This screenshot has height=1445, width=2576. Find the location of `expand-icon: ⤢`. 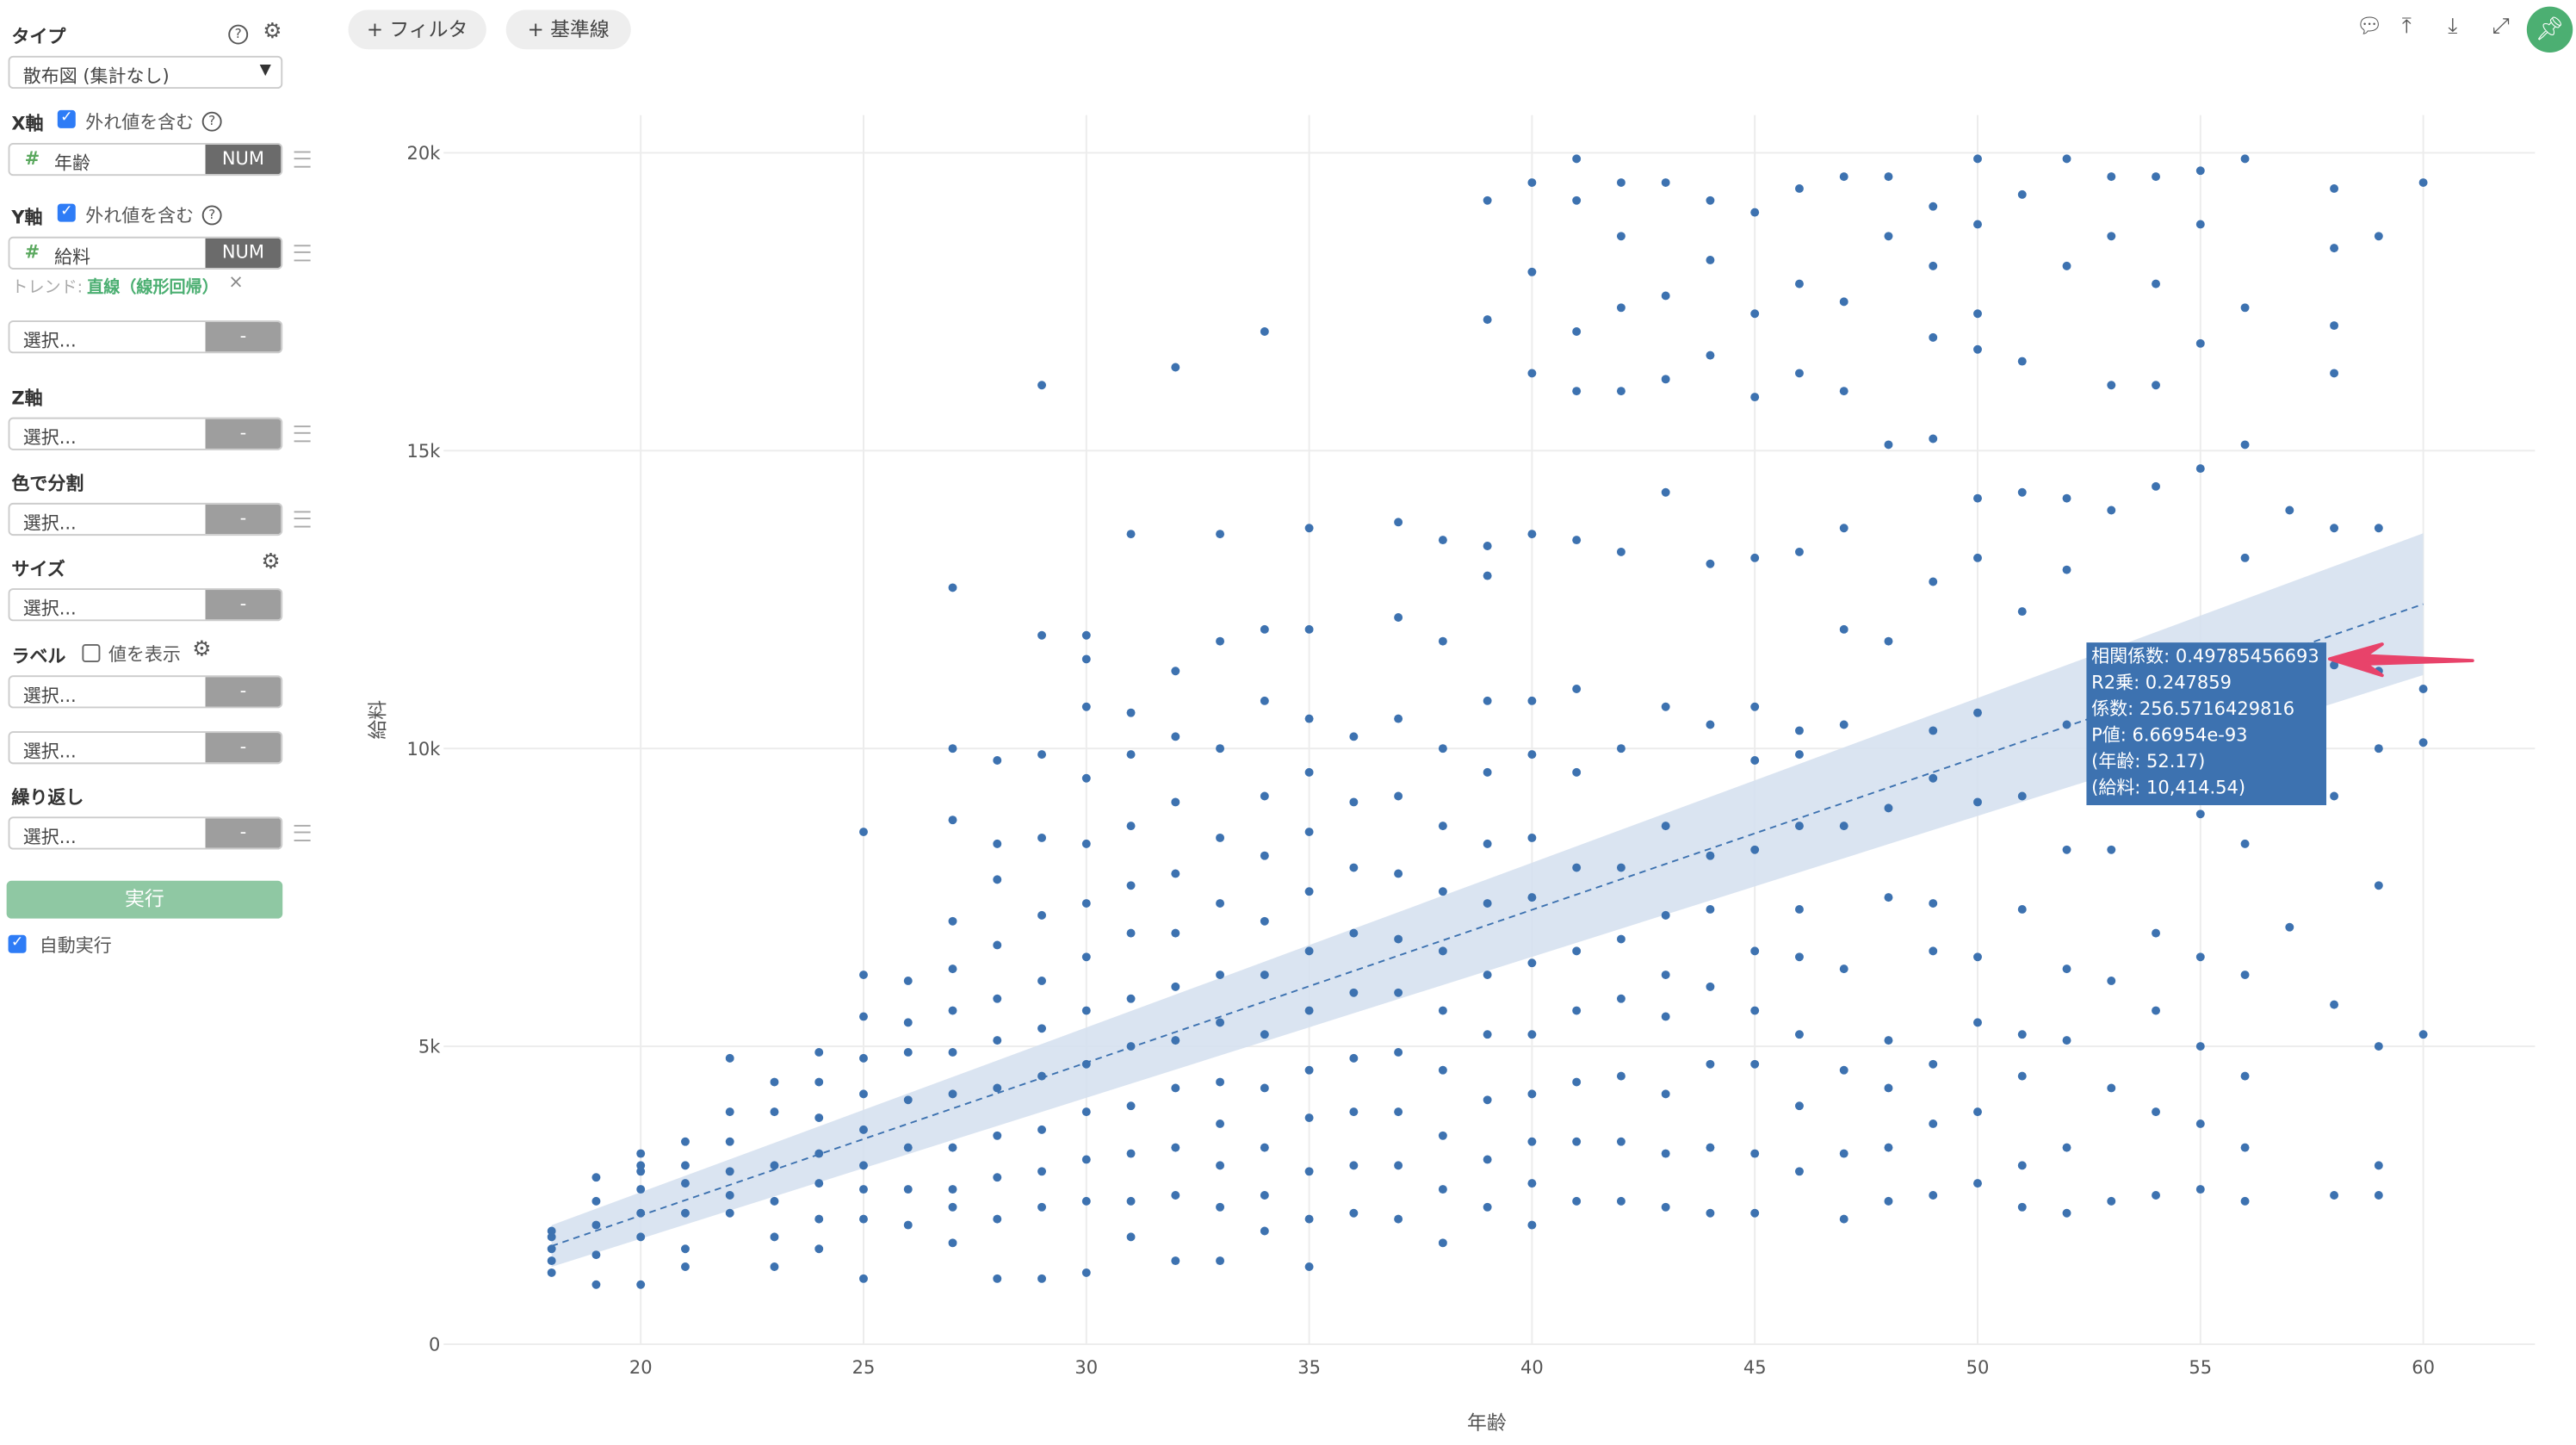

expand-icon: ⤢ is located at coordinates (2501, 28).